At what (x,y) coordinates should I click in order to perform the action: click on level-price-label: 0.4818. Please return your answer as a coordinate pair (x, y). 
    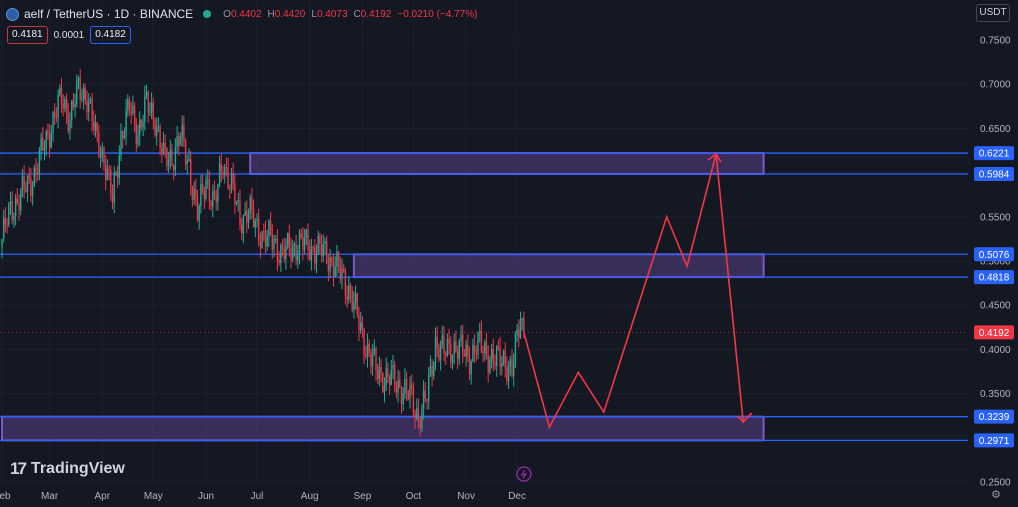
    Looking at the image, I should click on (994, 278).